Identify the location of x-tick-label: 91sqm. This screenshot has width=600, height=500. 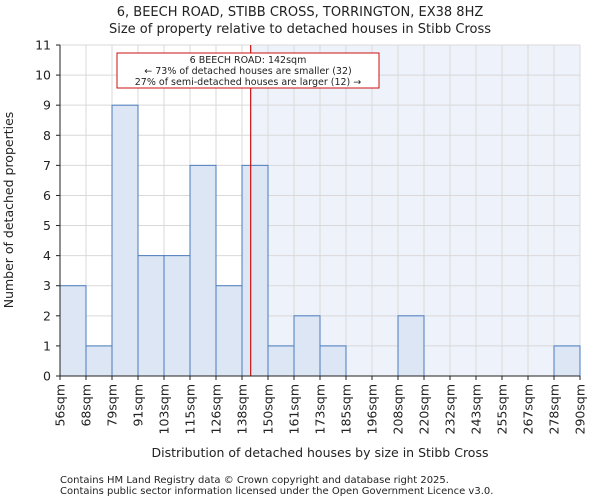
(138, 405).